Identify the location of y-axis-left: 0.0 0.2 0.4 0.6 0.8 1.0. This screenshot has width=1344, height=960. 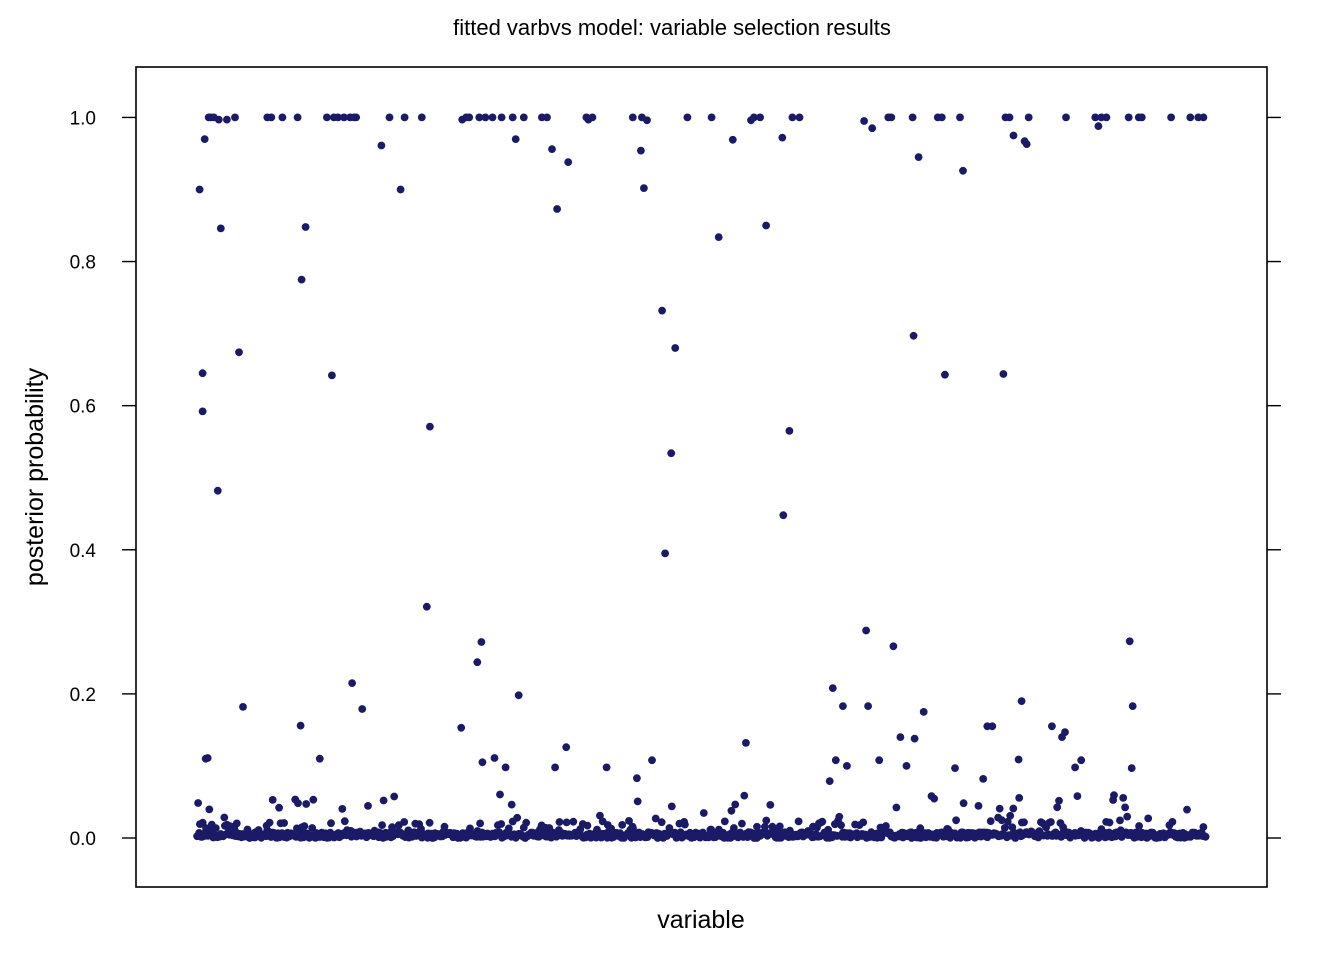
(103, 479).